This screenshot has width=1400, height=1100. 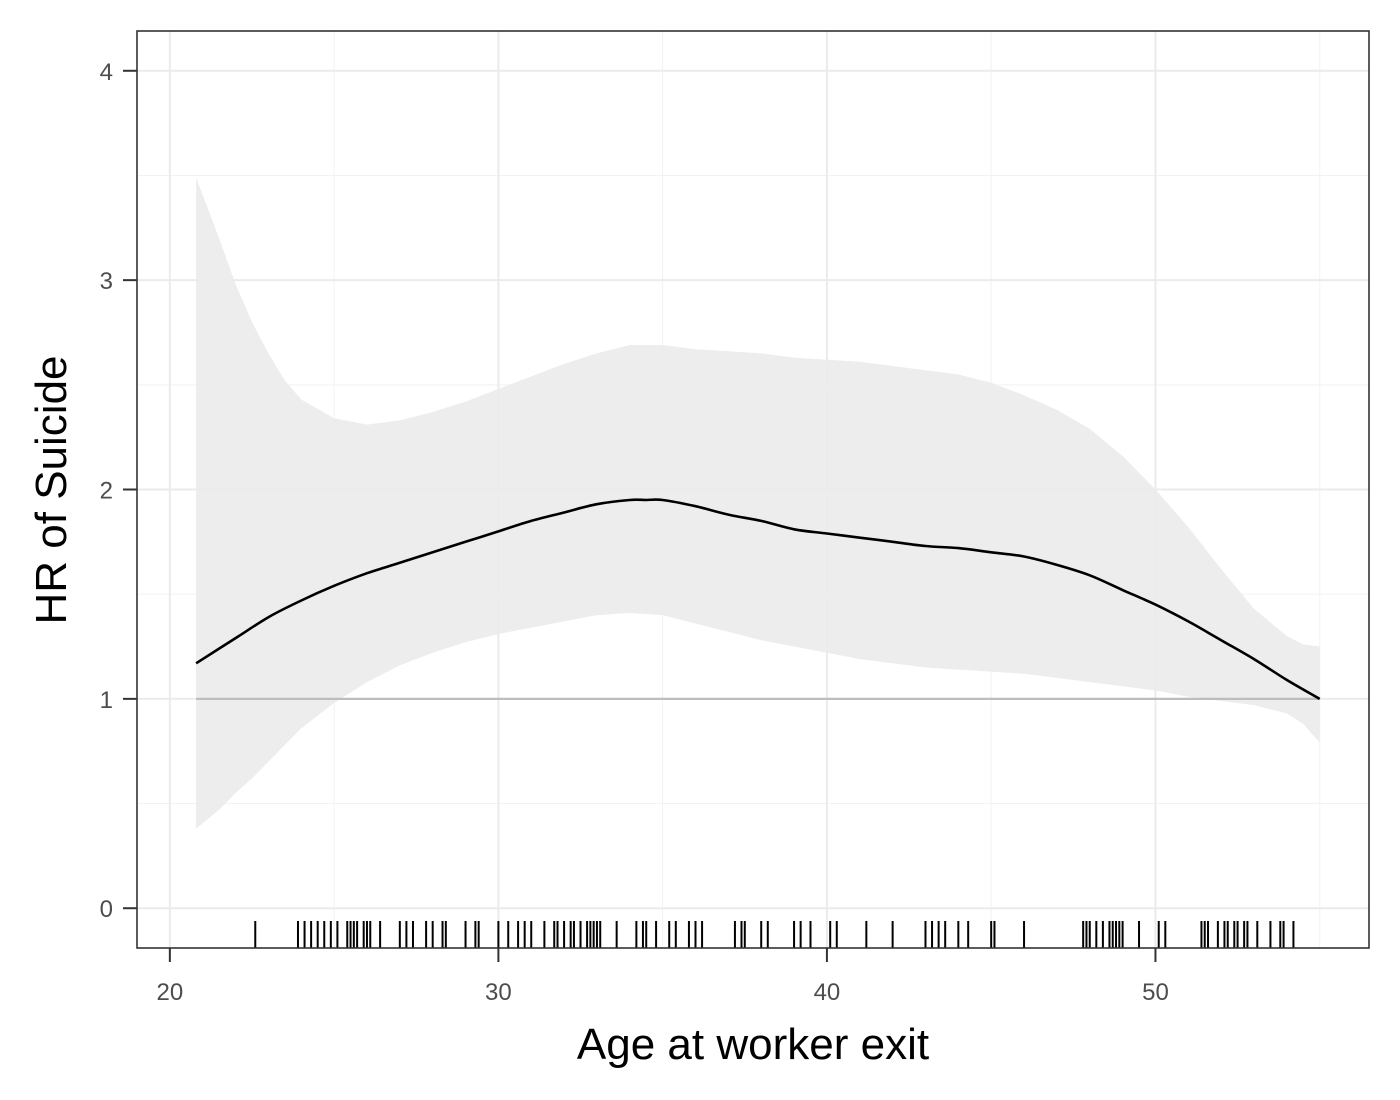 I want to click on y-axis-title: HR of Suicide, so click(x=51, y=489).